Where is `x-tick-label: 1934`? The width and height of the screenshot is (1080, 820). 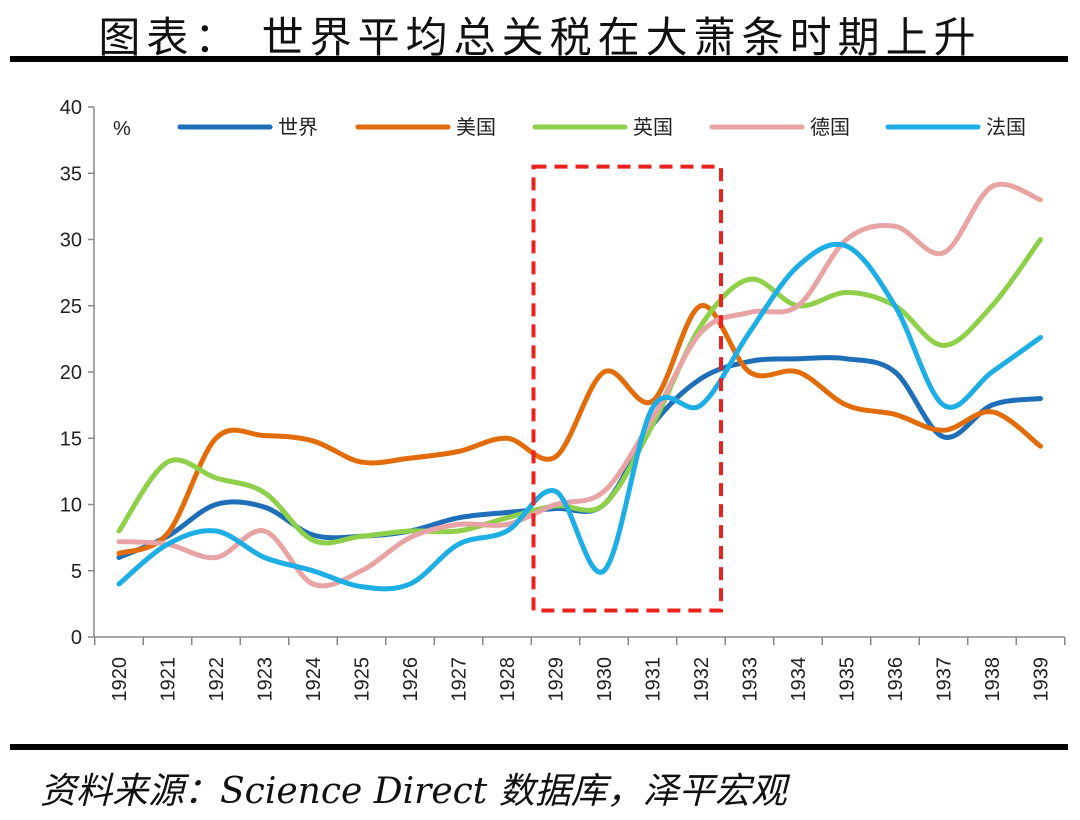
x-tick-label: 1934 is located at coordinates (799, 679).